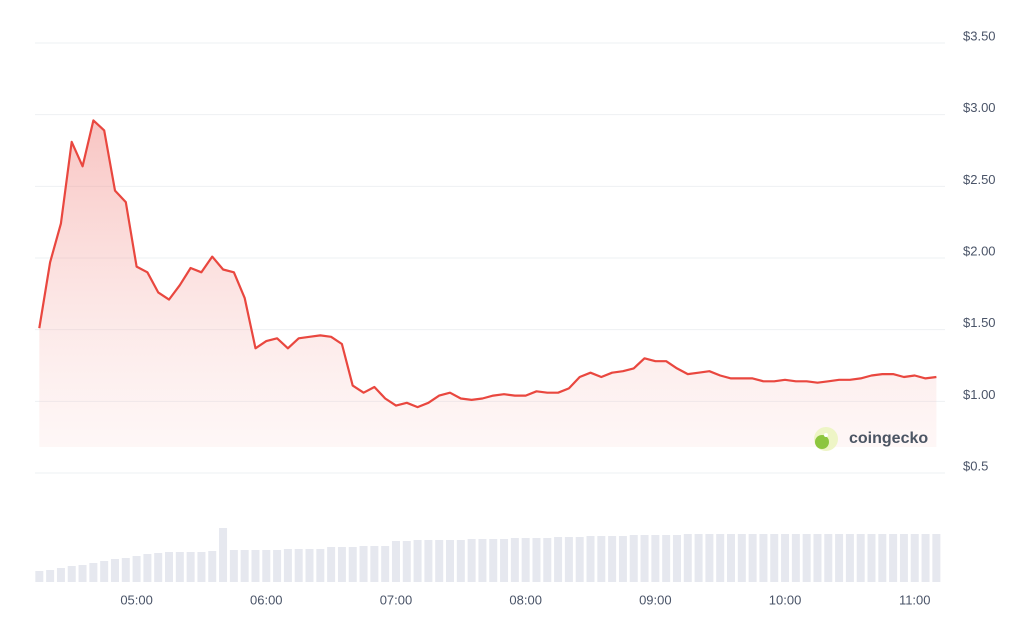 The width and height of the screenshot is (1024, 627). I want to click on y-tick-label: $1.50, so click(979, 322).